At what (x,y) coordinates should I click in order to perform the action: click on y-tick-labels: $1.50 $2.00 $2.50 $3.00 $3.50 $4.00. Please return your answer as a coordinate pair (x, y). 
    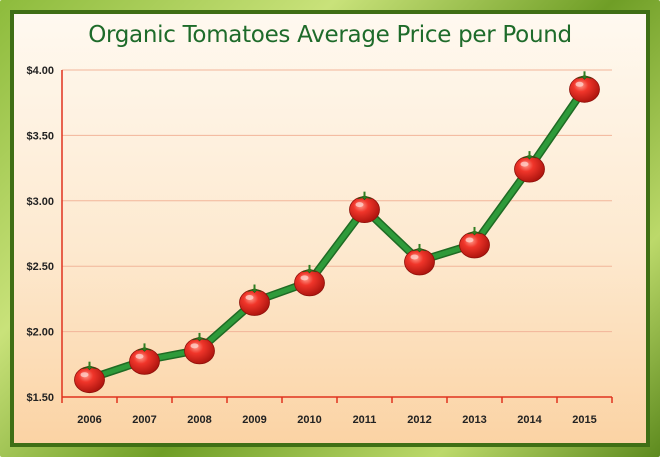
    Looking at the image, I should click on (40, 234).